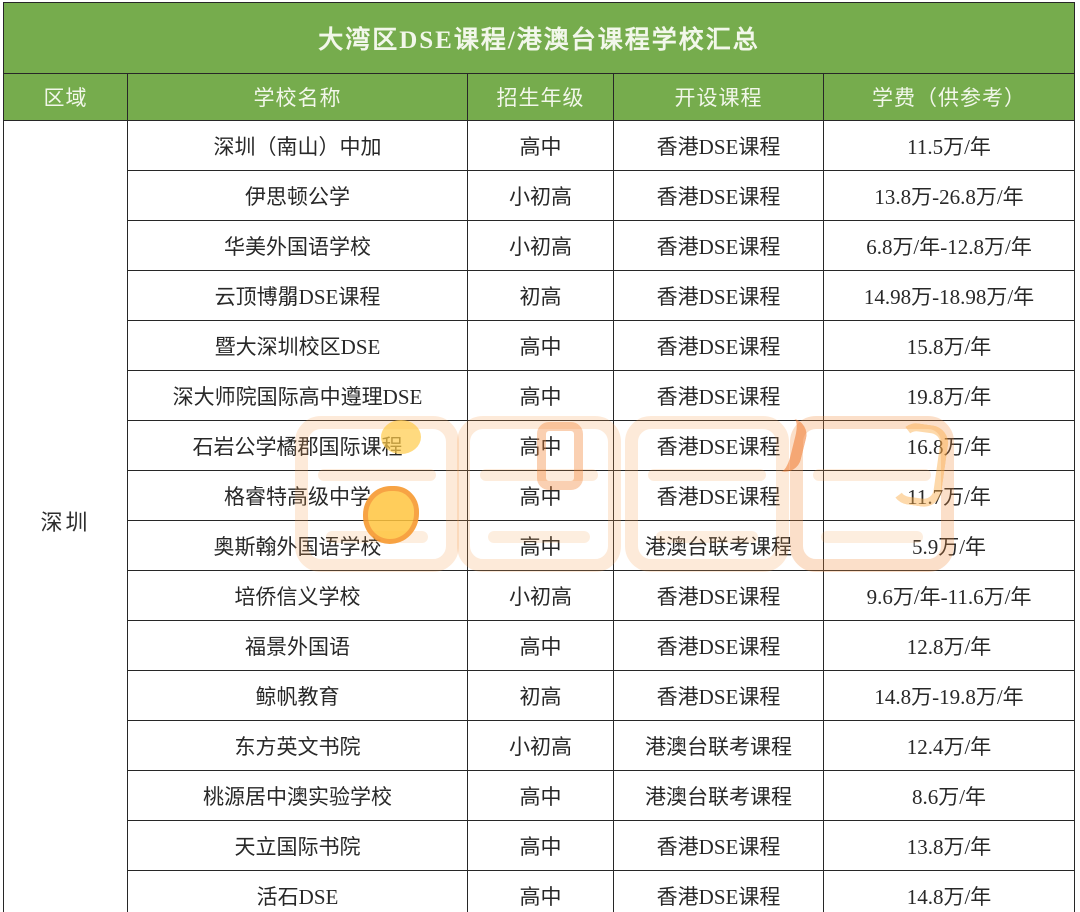  Describe the element at coordinates (297, 695) in the screenshot. I see `school-cell: 鲸帆教育` at that location.